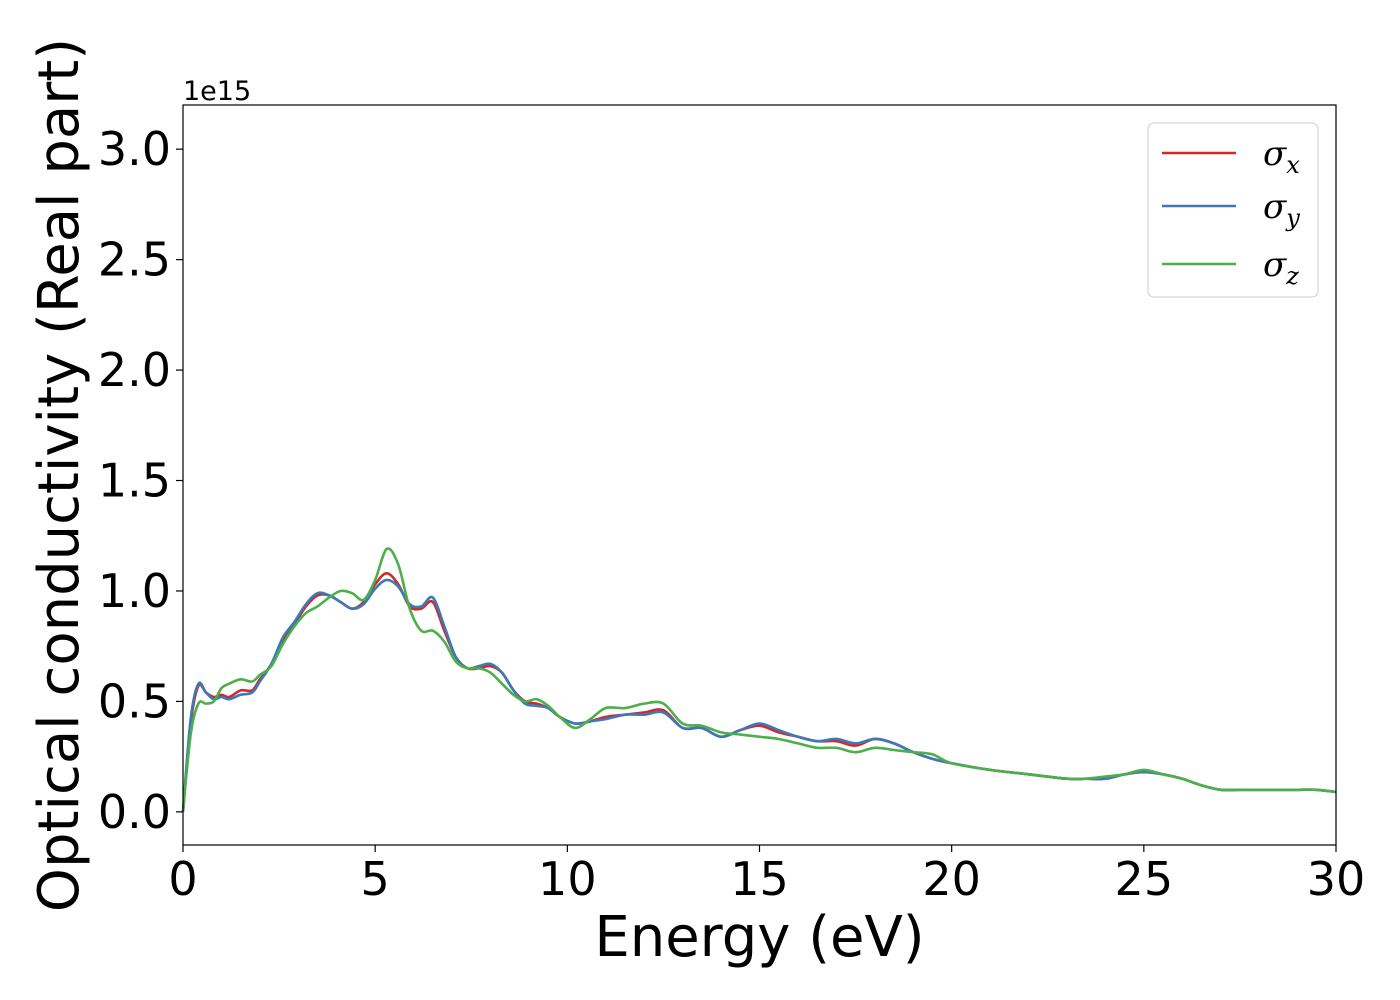 This screenshot has height=1000, width=1400. Describe the element at coordinates (217, 91) in the screenshot. I see `y-axis-offset-label: 1e15` at that location.